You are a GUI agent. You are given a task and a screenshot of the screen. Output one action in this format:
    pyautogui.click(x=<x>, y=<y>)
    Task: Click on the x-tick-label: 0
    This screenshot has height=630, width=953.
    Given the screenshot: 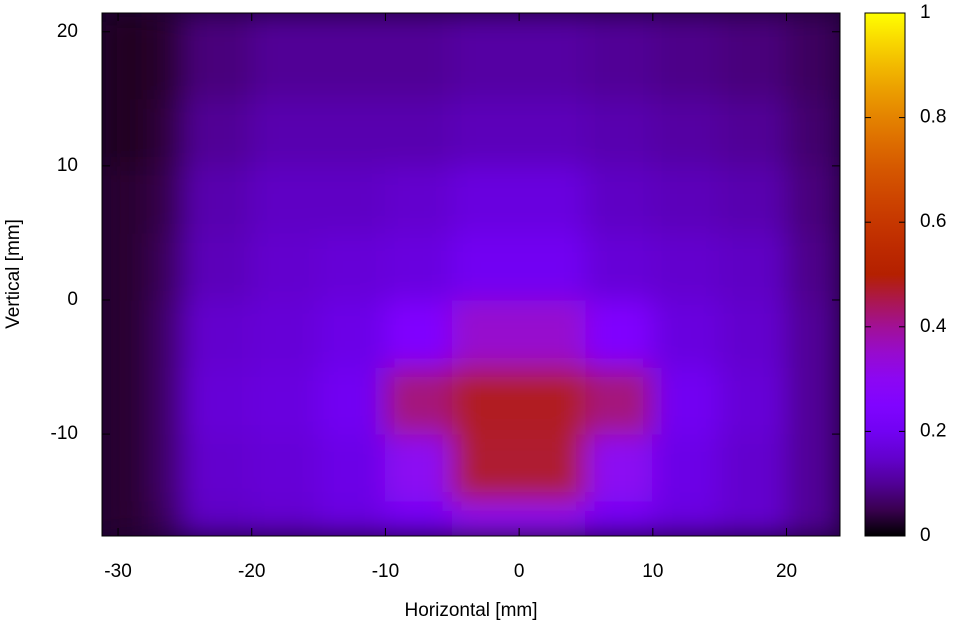 What is the action you would take?
    pyautogui.click(x=519, y=571)
    